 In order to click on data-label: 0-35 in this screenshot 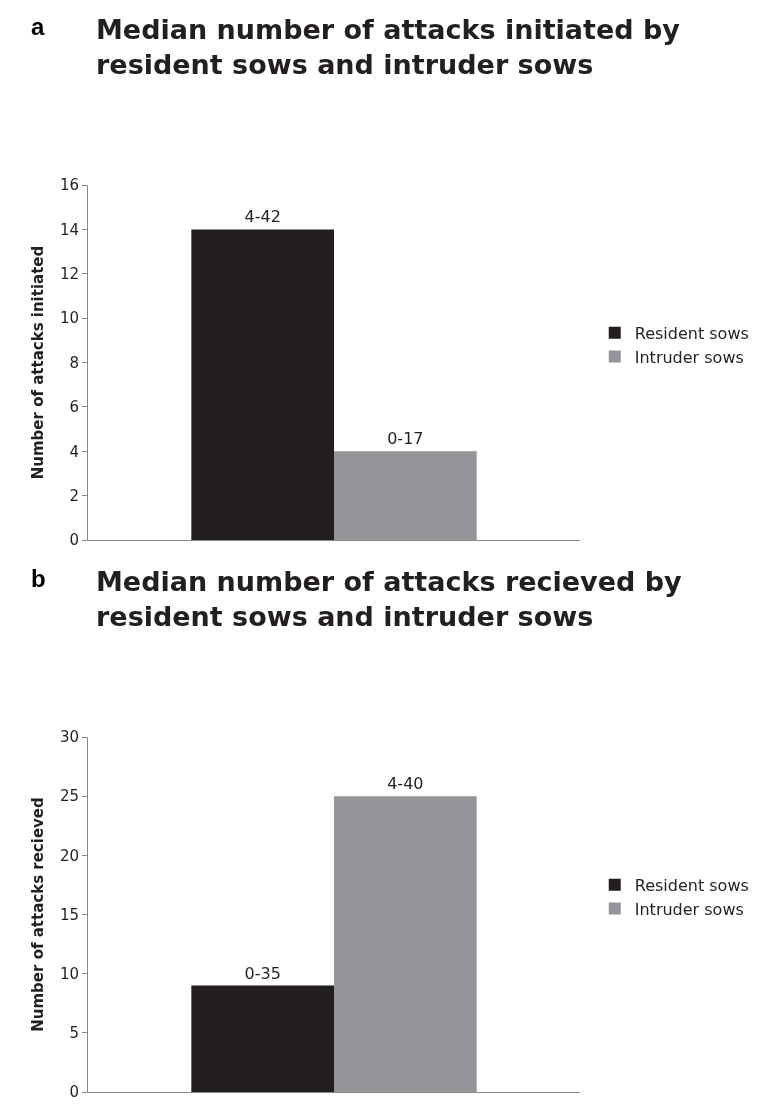, I will do `click(262, 973)`.